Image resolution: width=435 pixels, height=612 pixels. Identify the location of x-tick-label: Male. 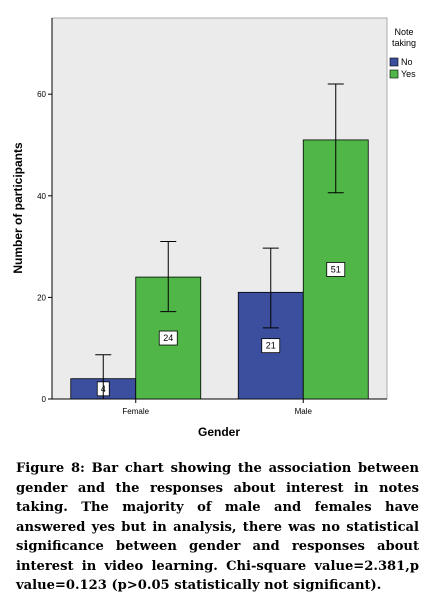
(304, 411).